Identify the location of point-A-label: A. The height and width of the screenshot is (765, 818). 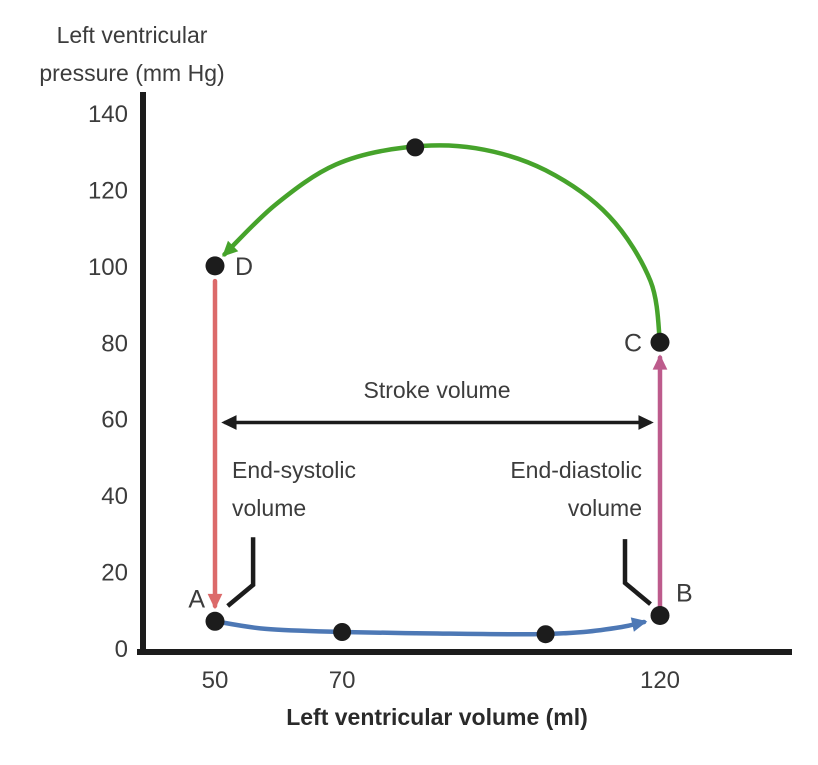
(196, 599).